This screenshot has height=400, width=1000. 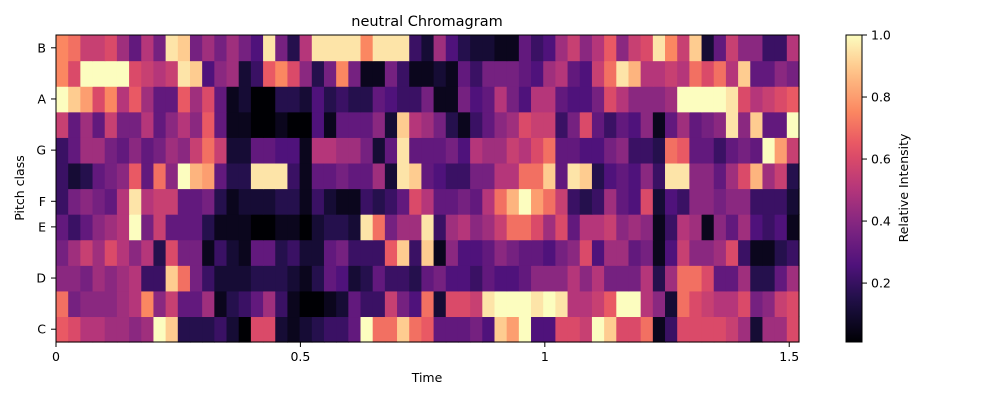 I want to click on x-axis: 0 0.5 1 1.5, so click(x=425, y=353).